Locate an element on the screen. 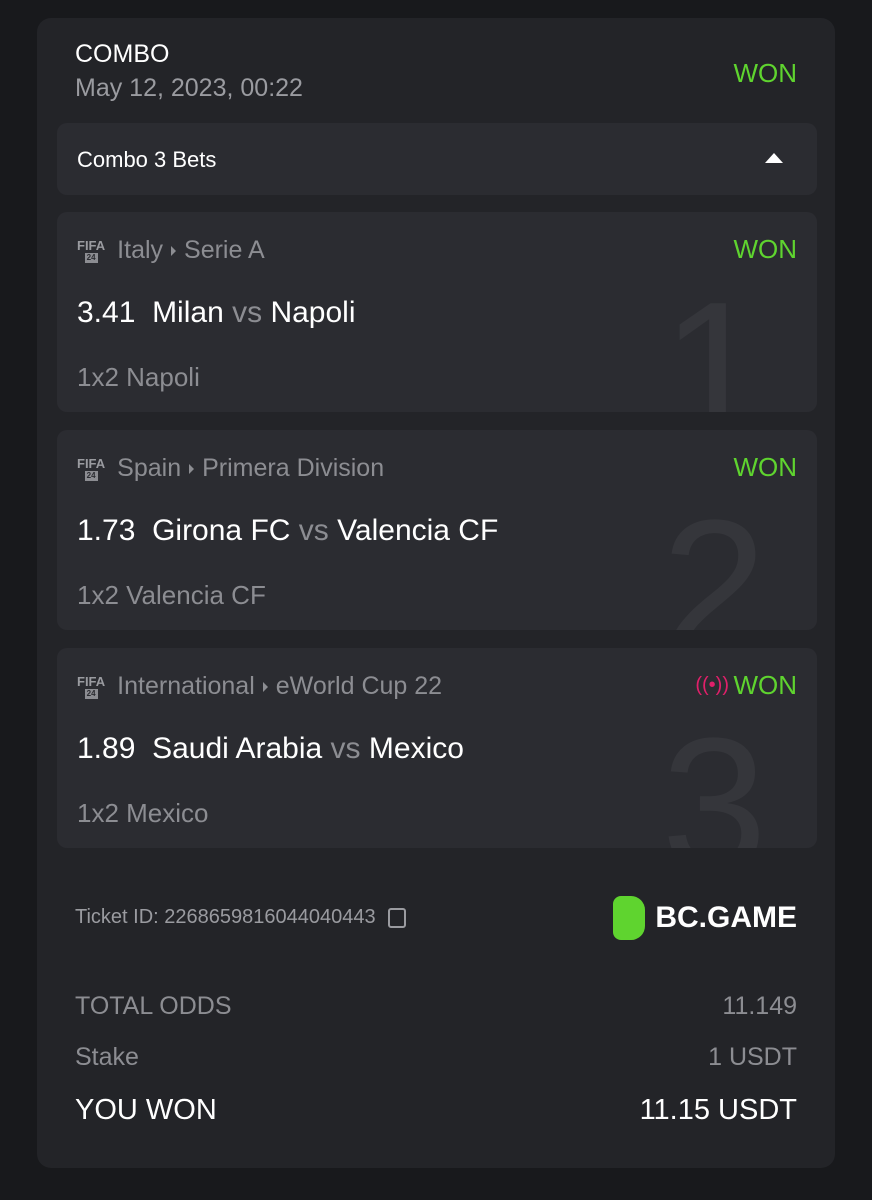 This screenshot has height=1200, width=872. won-label: YOU WON is located at coordinates (146, 1110).